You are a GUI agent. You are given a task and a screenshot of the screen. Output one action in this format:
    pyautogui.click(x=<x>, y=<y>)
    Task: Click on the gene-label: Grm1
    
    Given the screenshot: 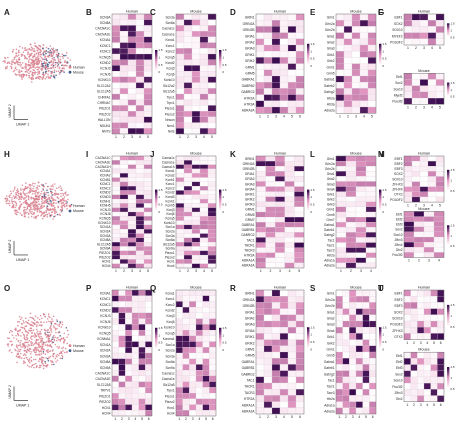 What is the action you would take?
    pyautogui.click(x=331, y=67)
    